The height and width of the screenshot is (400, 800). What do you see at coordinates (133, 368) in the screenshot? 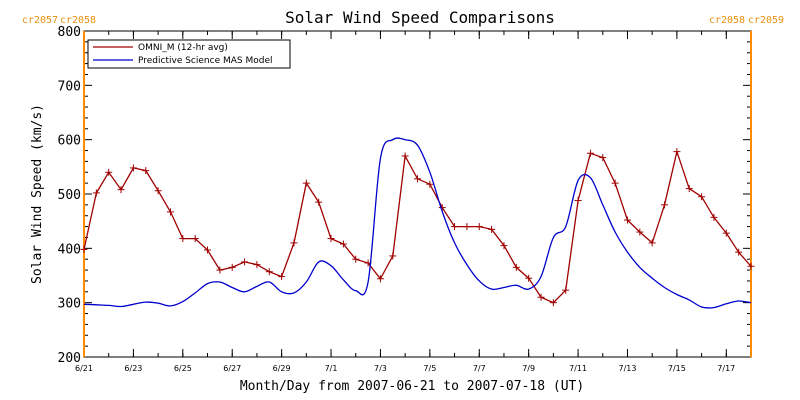
I see `x-tick-label: 6/23` at bounding box center [133, 368].